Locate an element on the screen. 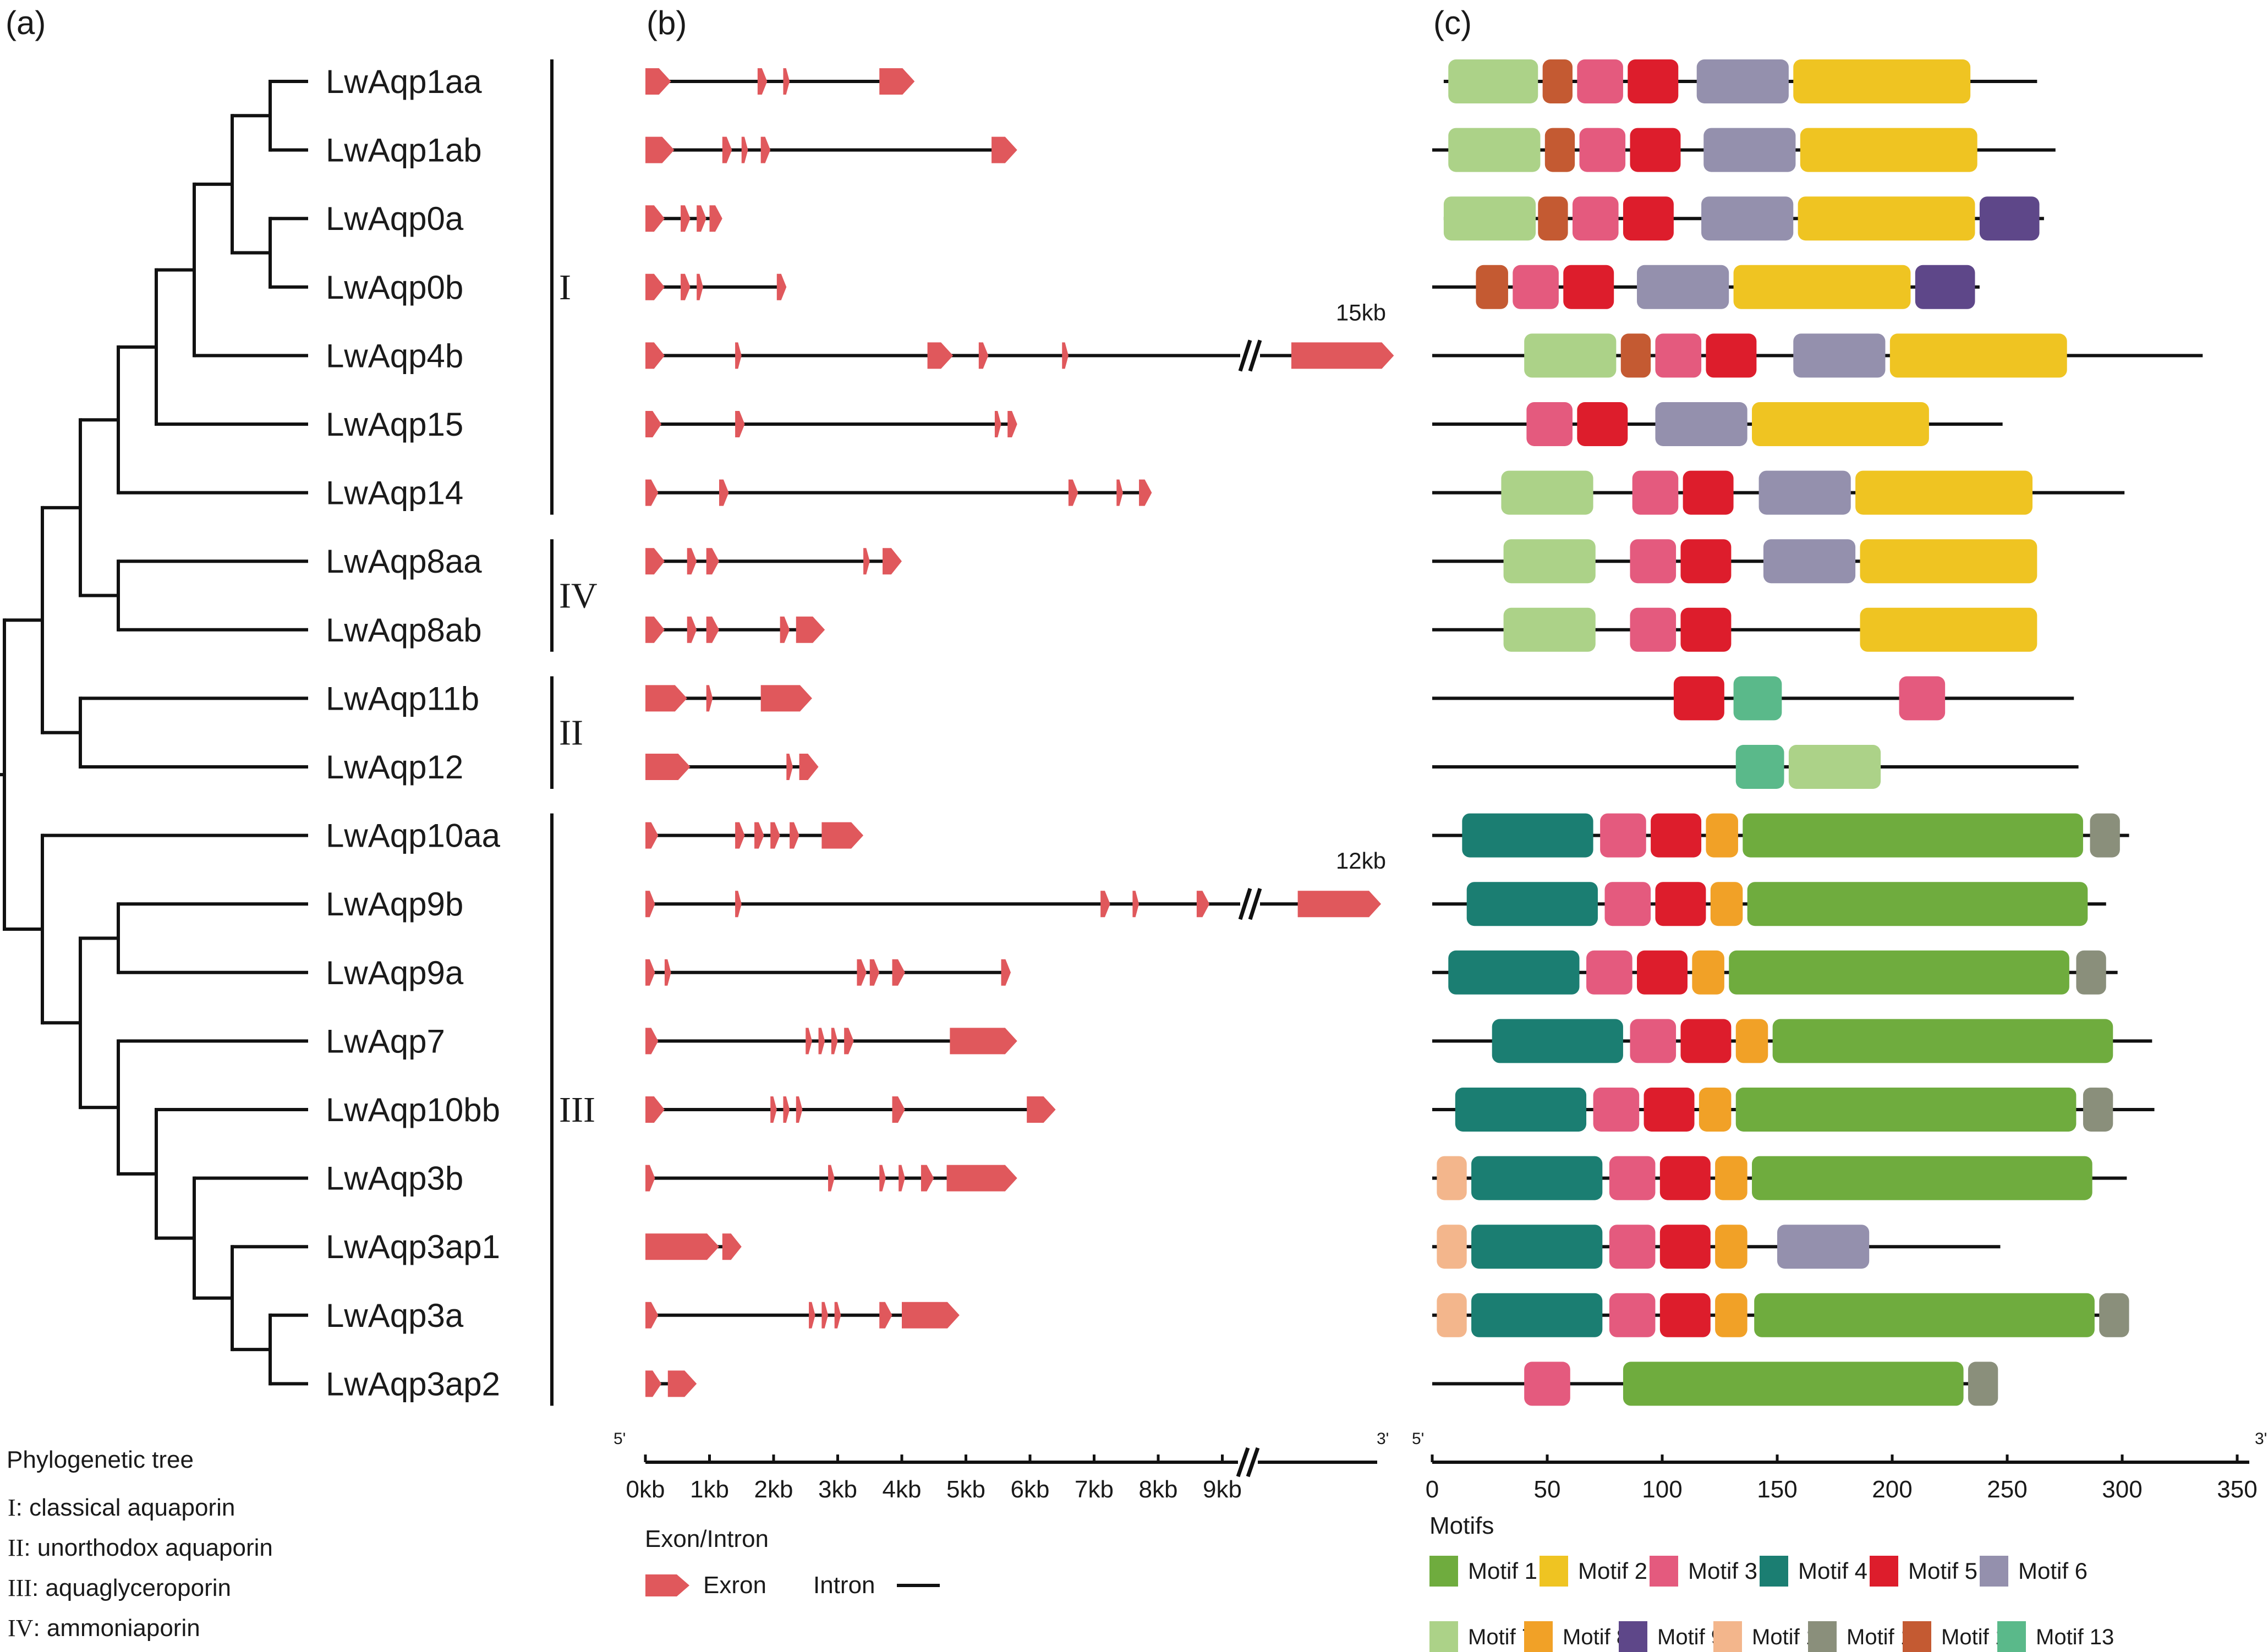 This screenshot has width=2268, height=1652. tree-legend-numeral: IV is located at coordinates (21, 1628).